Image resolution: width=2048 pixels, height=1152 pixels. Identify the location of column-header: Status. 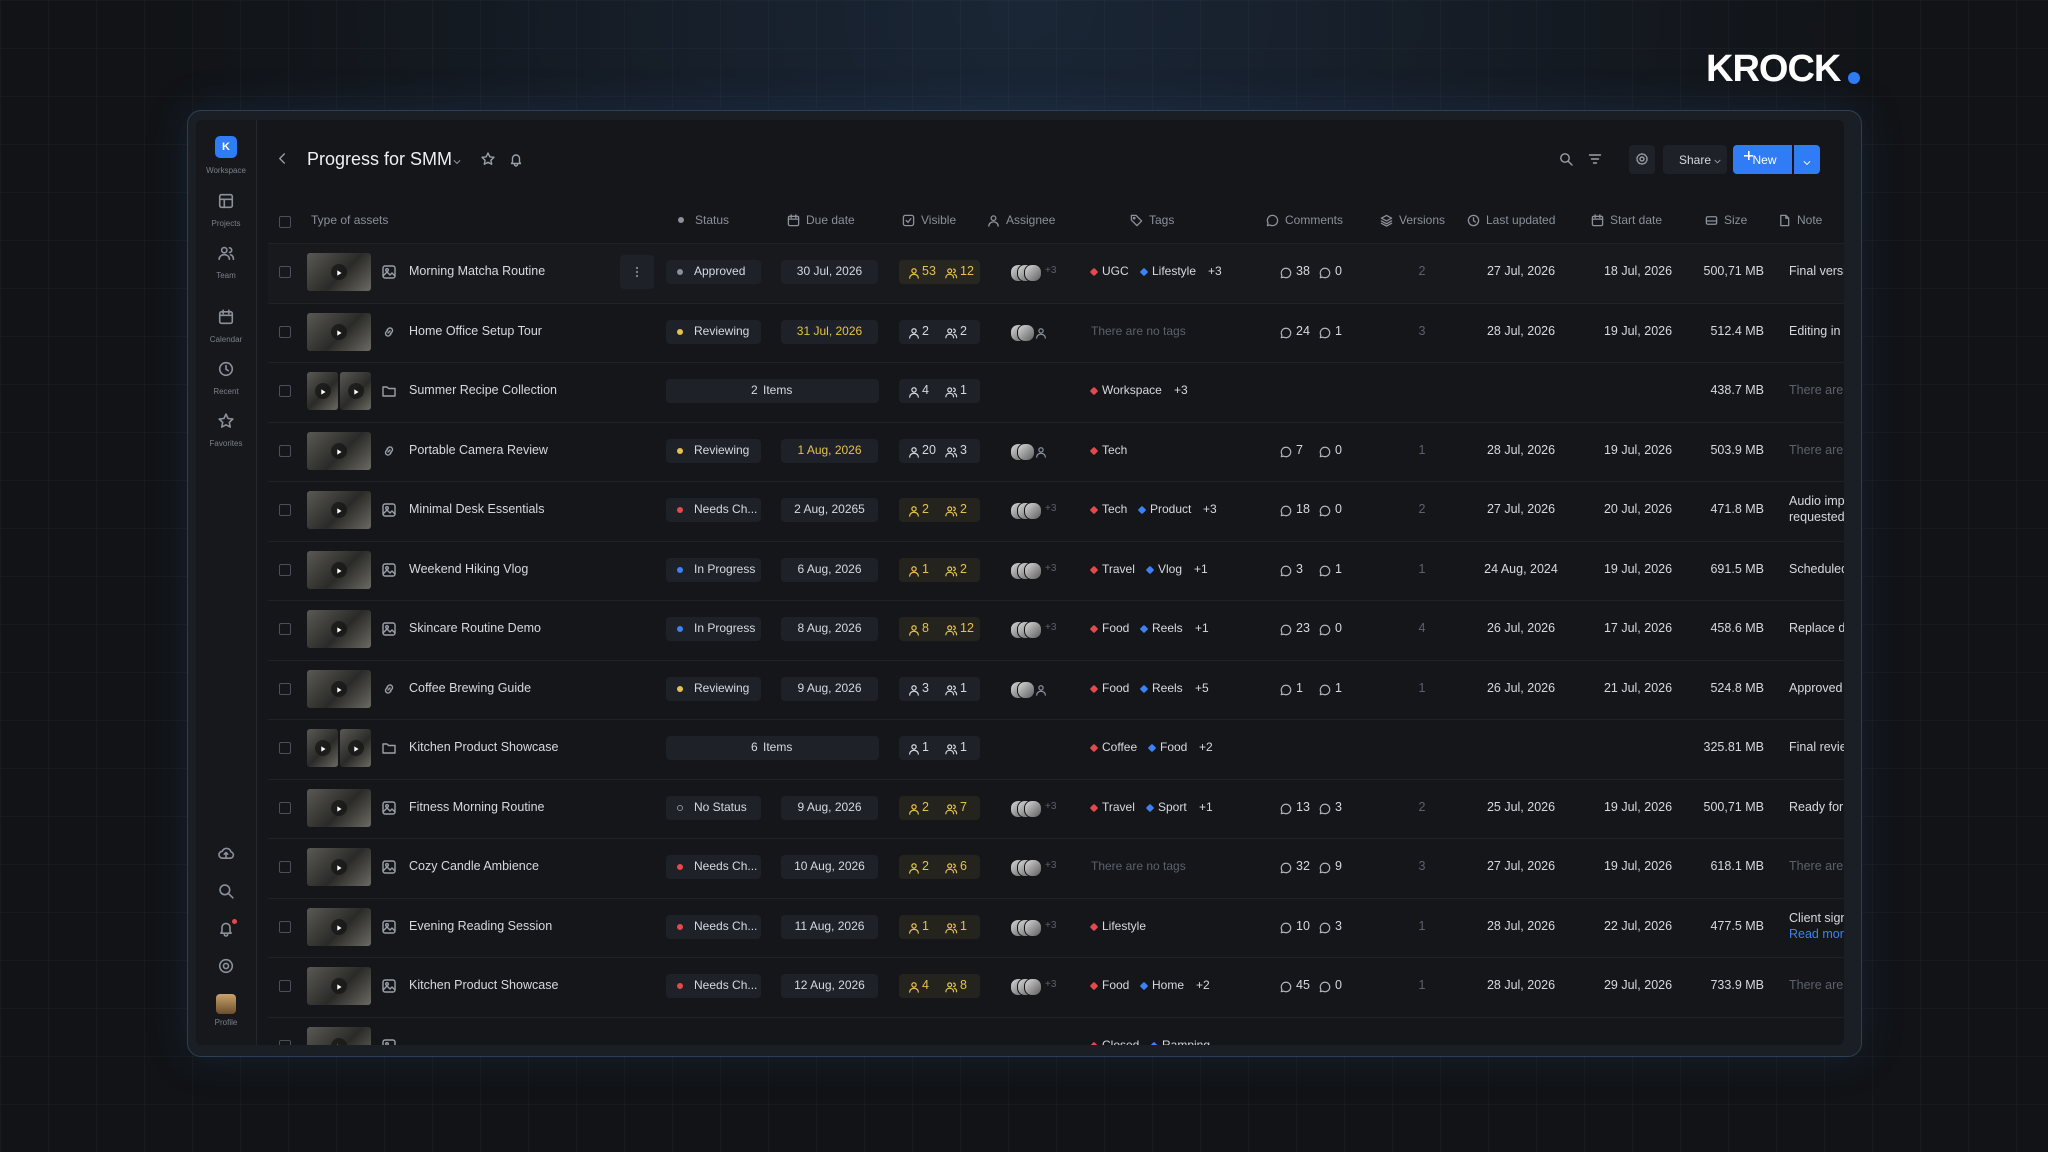
(712, 220).